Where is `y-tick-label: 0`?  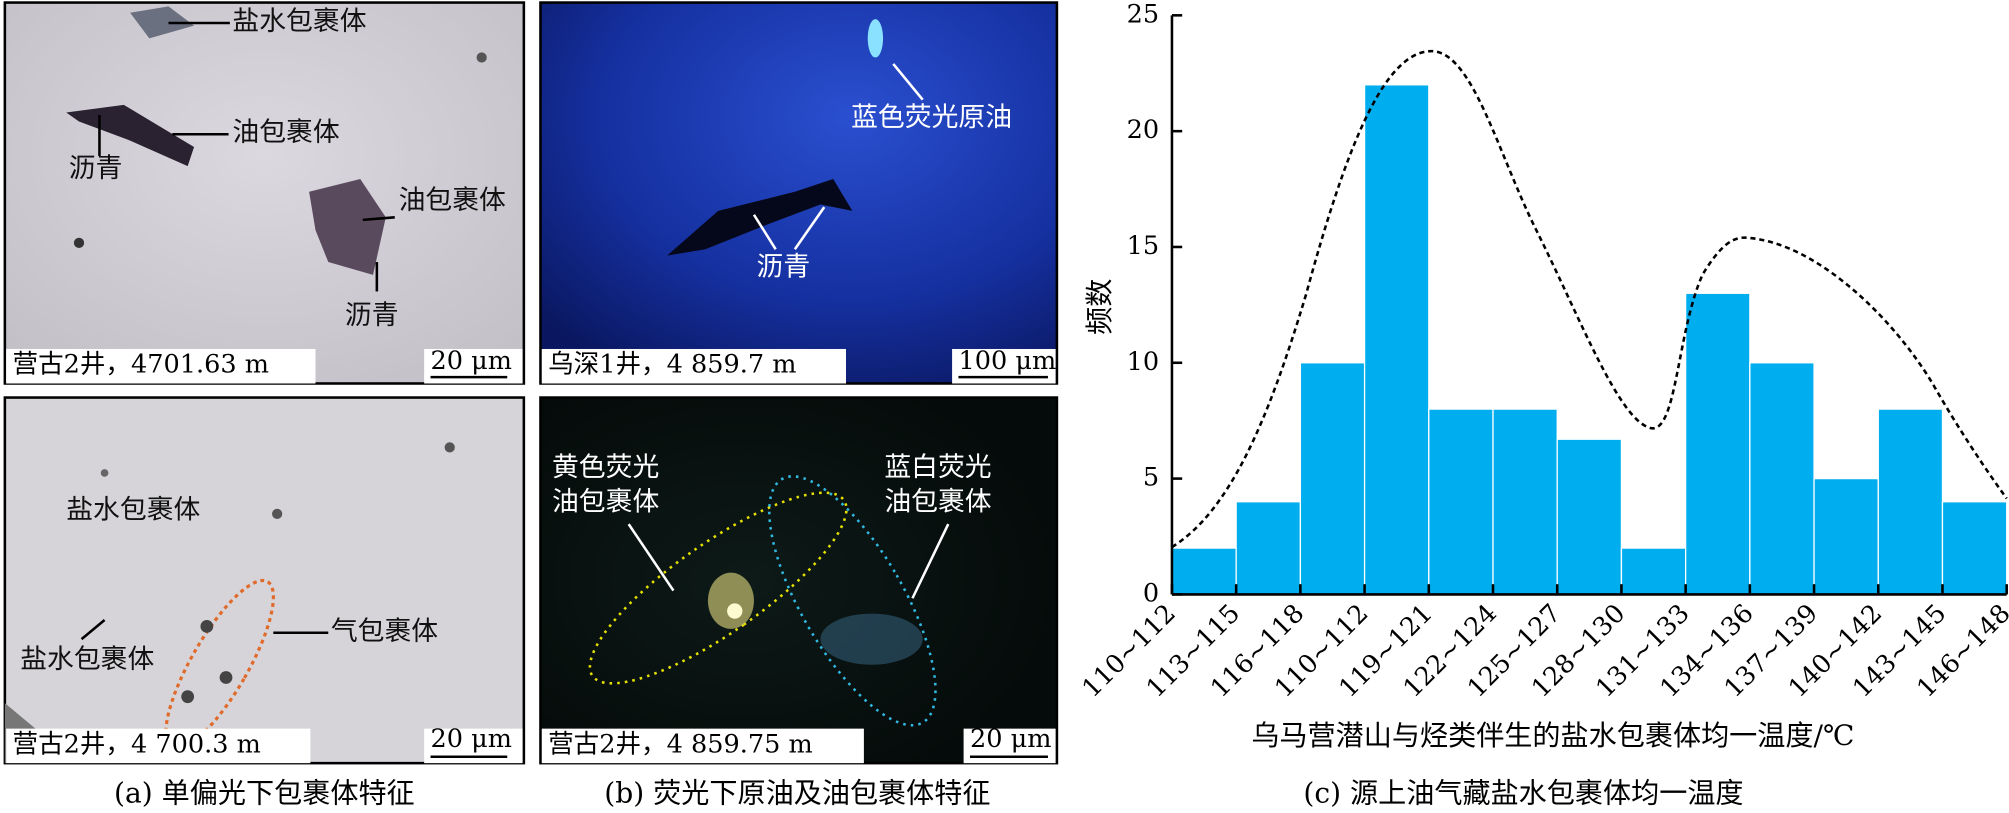 y-tick-label: 0 is located at coordinates (1151, 593).